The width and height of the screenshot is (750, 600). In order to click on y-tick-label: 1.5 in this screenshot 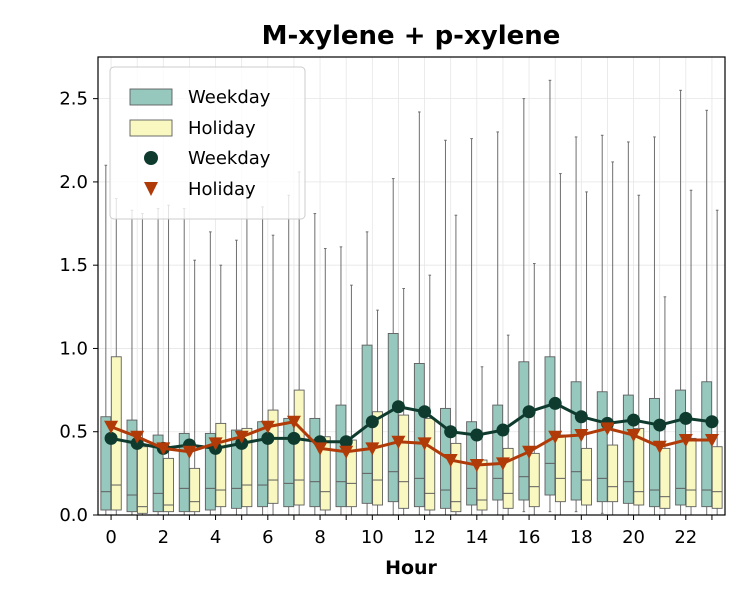, I will do `click(73, 265)`.